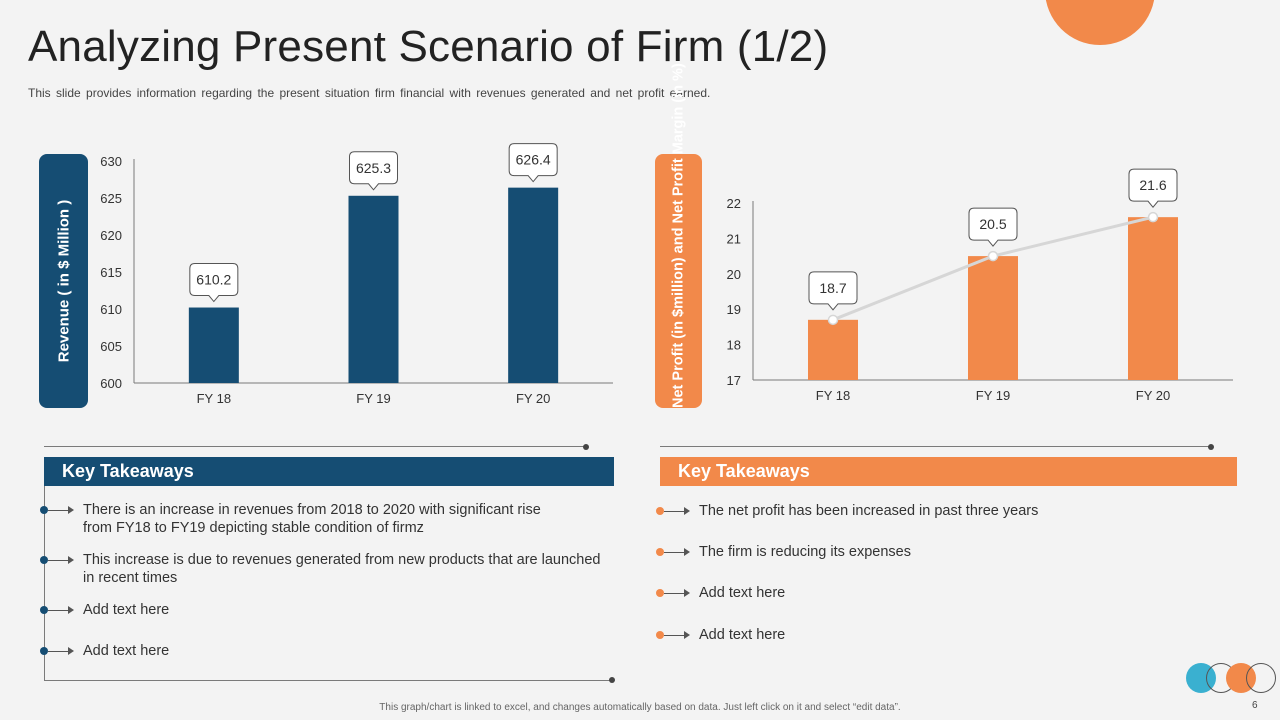  I want to click on page-title: Analyzing Present Scenario of Firm (1/2), so click(428, 46).